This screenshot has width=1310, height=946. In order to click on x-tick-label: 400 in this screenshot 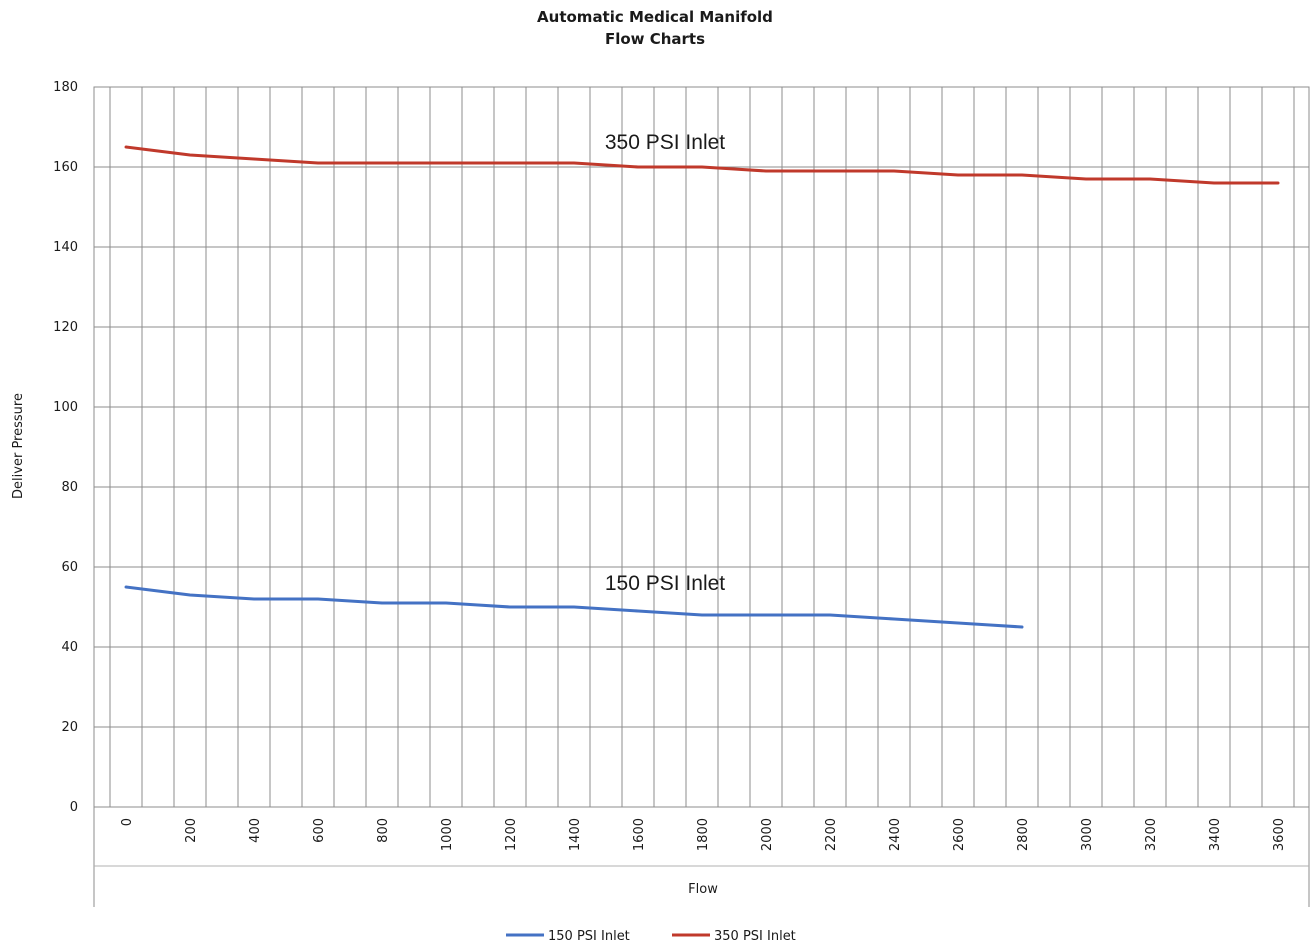, I will do `click(255, 830)`.